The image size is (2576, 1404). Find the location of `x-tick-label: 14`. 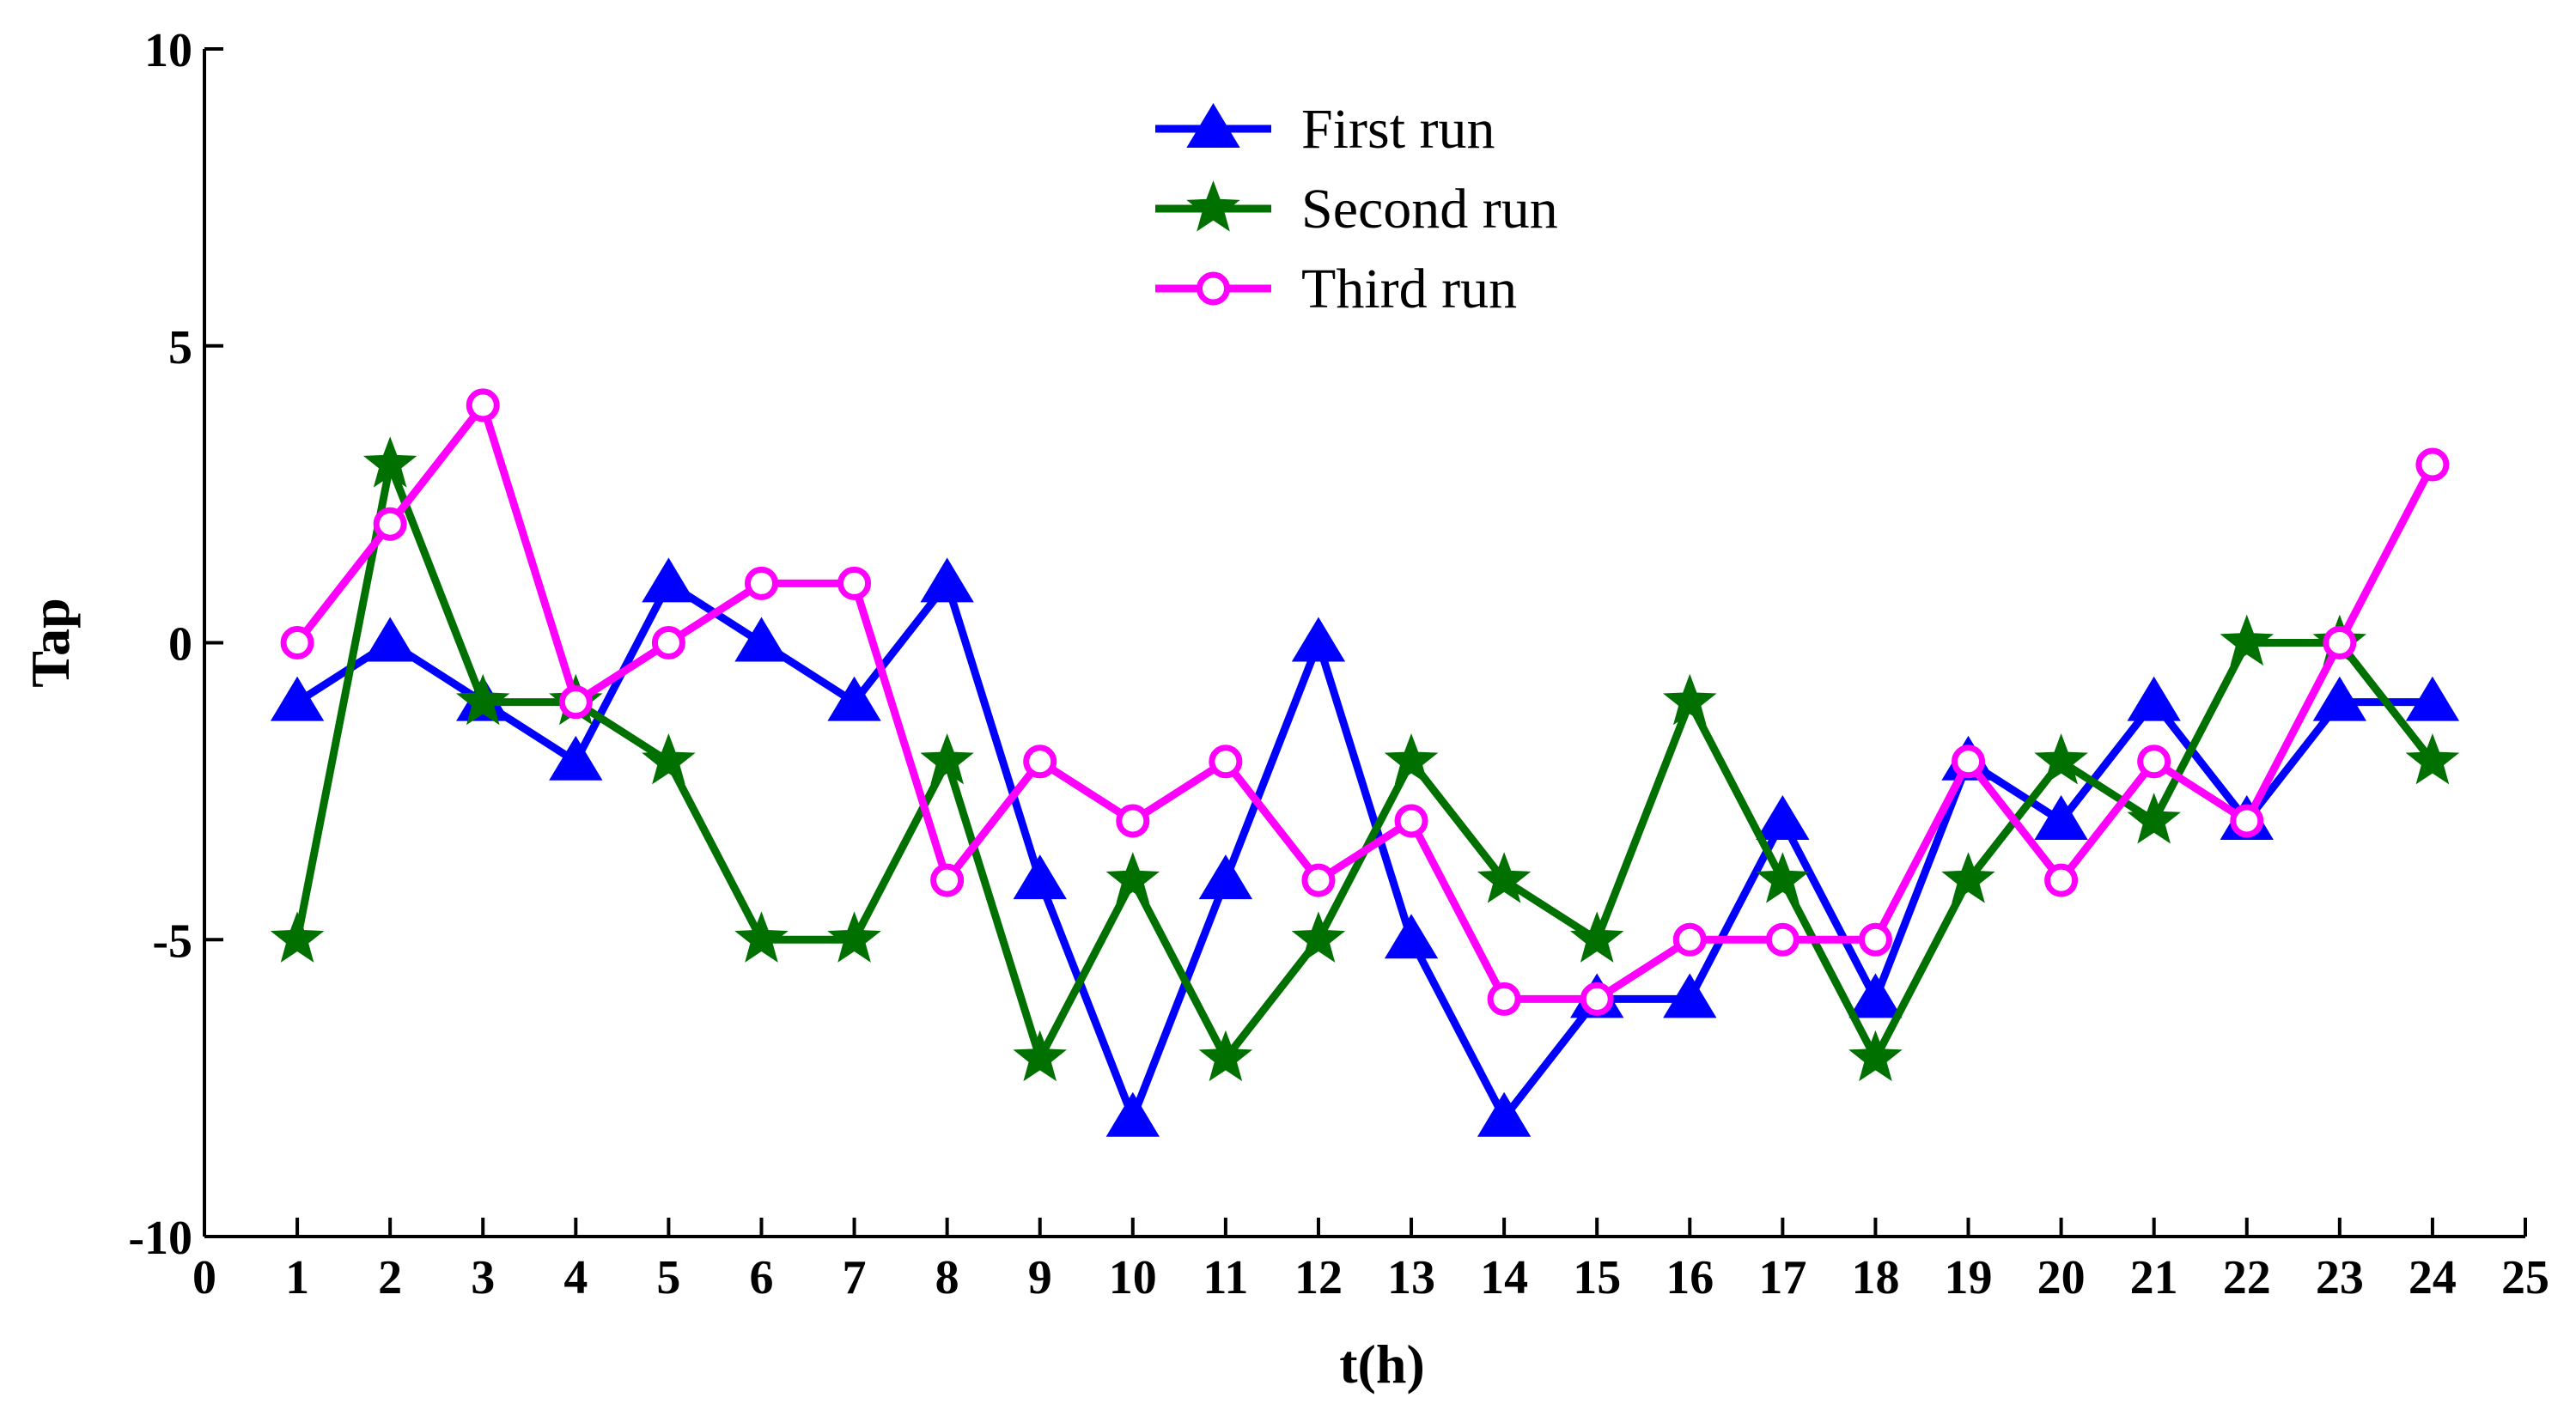

x-tick-label: 14 is located at coordinates (1504, 1277).